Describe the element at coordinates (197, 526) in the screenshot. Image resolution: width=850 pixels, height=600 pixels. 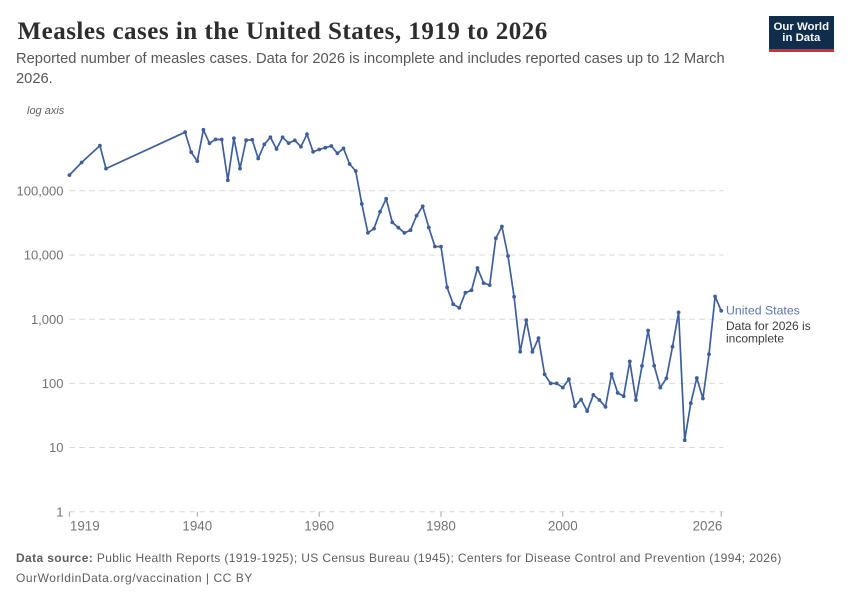
I see `svg-text: 1940` at that location.